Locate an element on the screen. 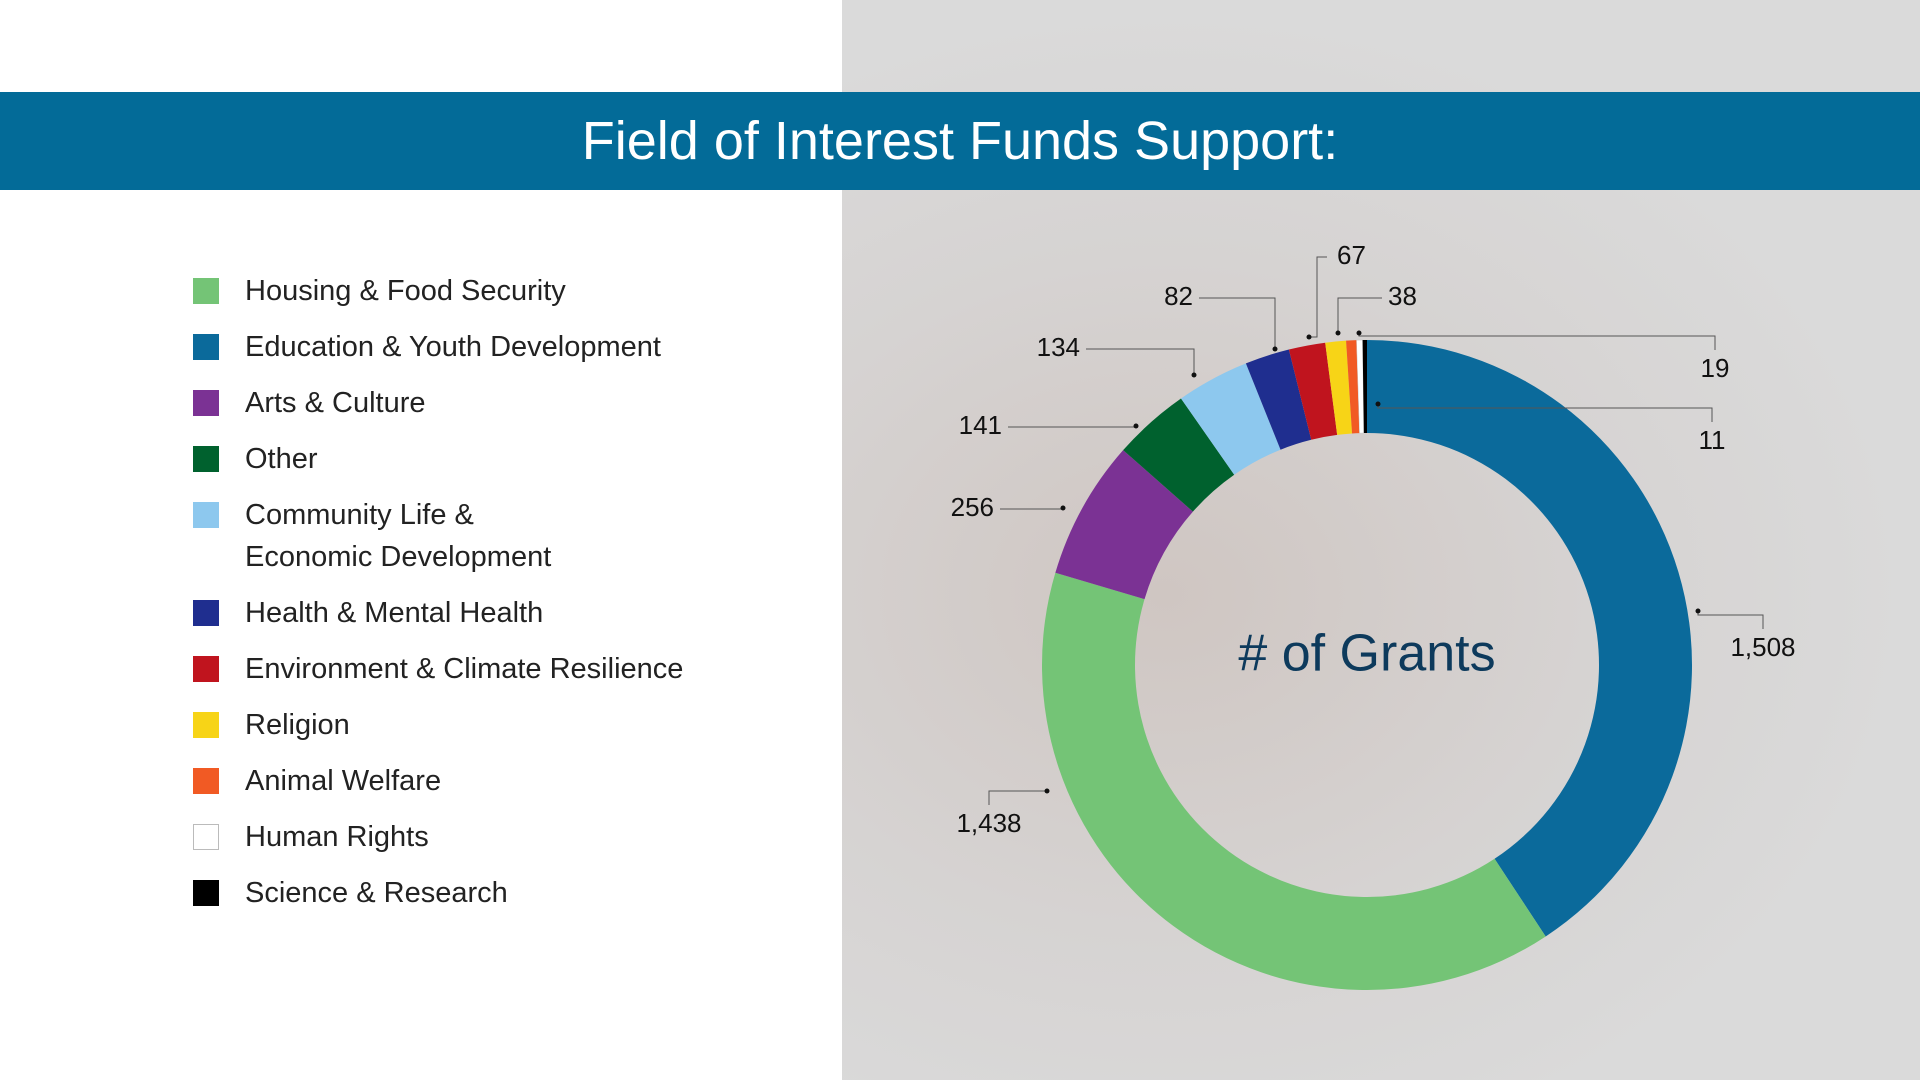  data-label: 256 is located at coordinates (972, 507).